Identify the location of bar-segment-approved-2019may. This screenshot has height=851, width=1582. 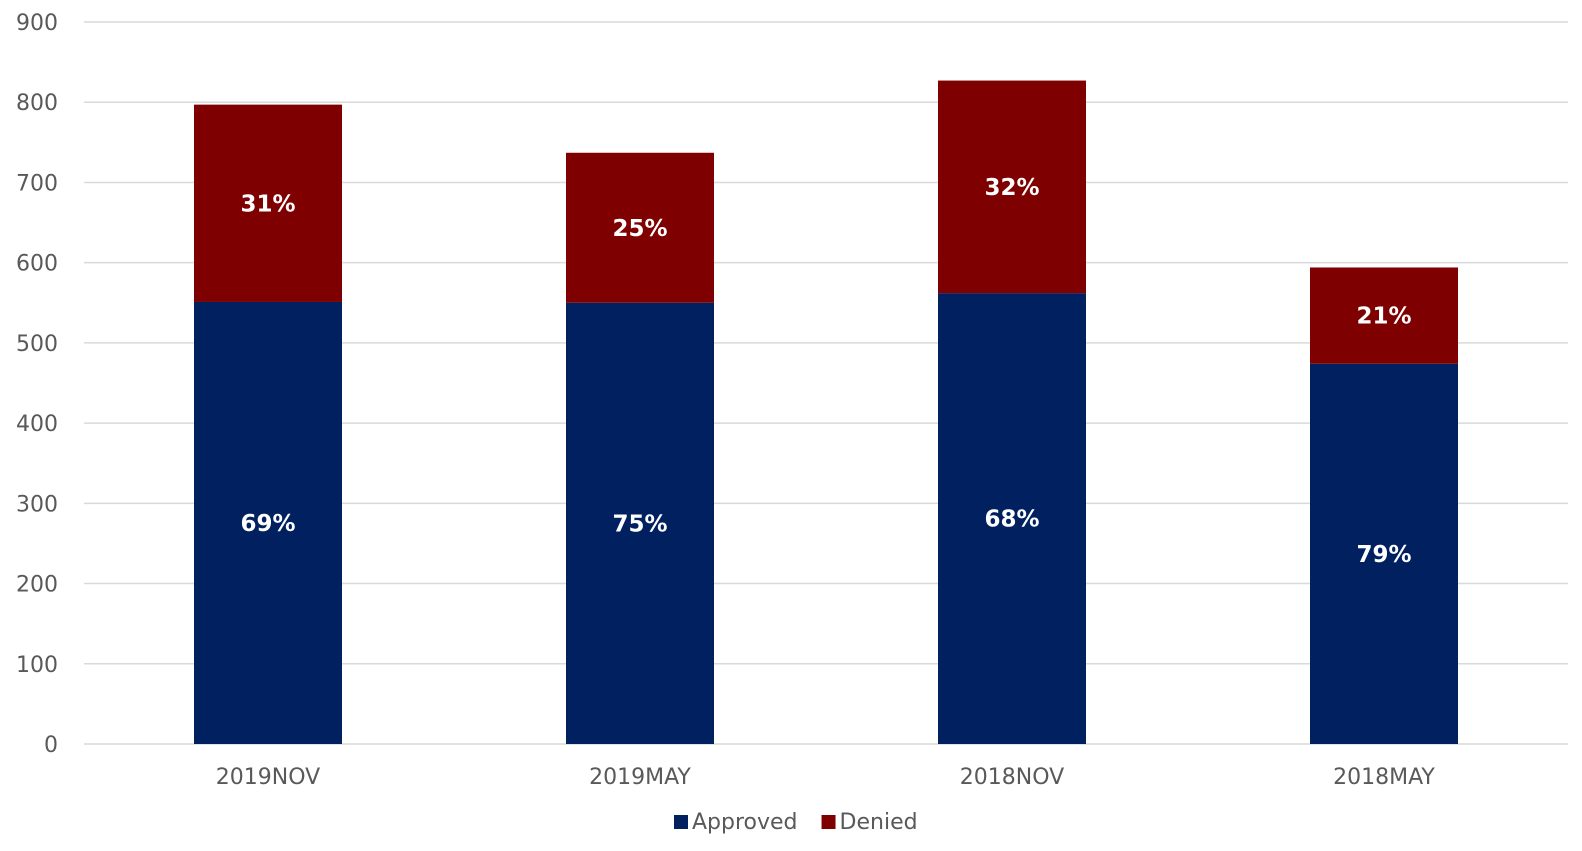
(640, 523).